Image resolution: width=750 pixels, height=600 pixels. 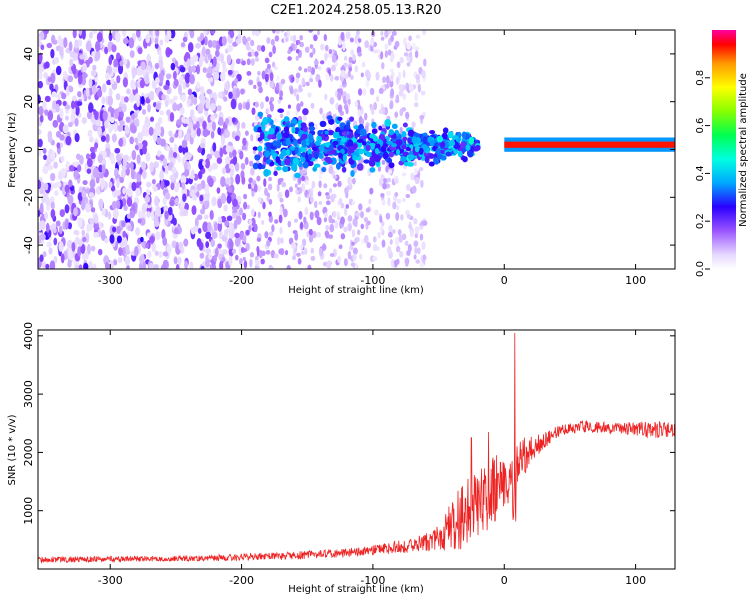 I want to click on colorbar-tick-label: 0.6, so click(x=700, y=126).